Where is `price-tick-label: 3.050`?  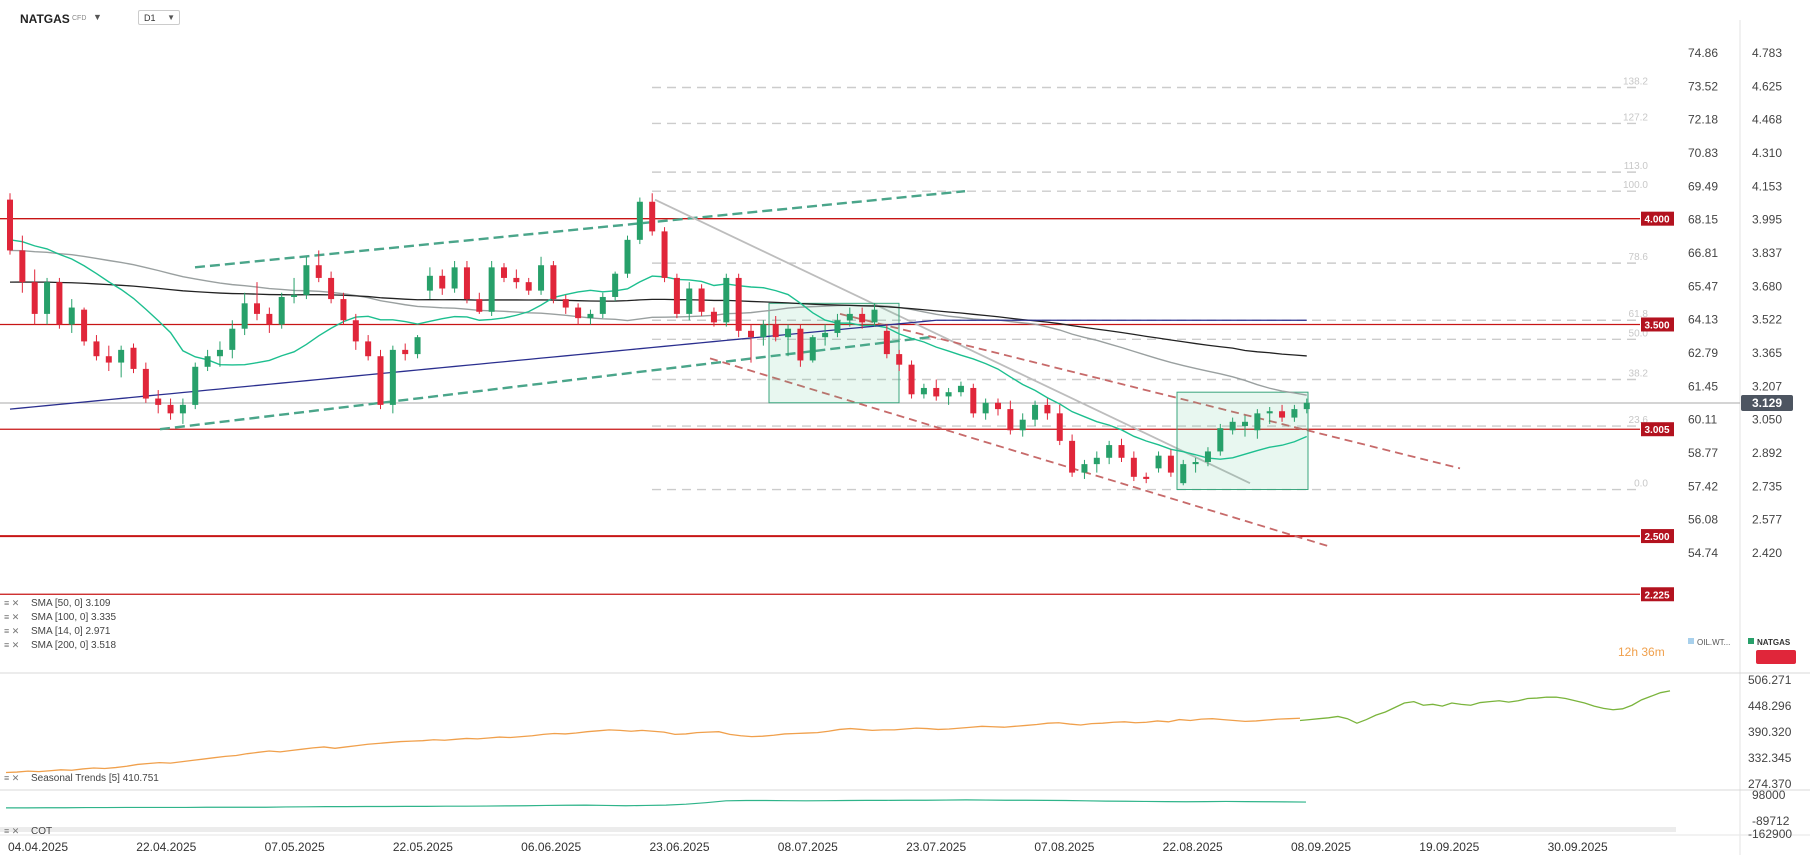
price-tick-label: 3.050 is located at coordinates (1767, 420).